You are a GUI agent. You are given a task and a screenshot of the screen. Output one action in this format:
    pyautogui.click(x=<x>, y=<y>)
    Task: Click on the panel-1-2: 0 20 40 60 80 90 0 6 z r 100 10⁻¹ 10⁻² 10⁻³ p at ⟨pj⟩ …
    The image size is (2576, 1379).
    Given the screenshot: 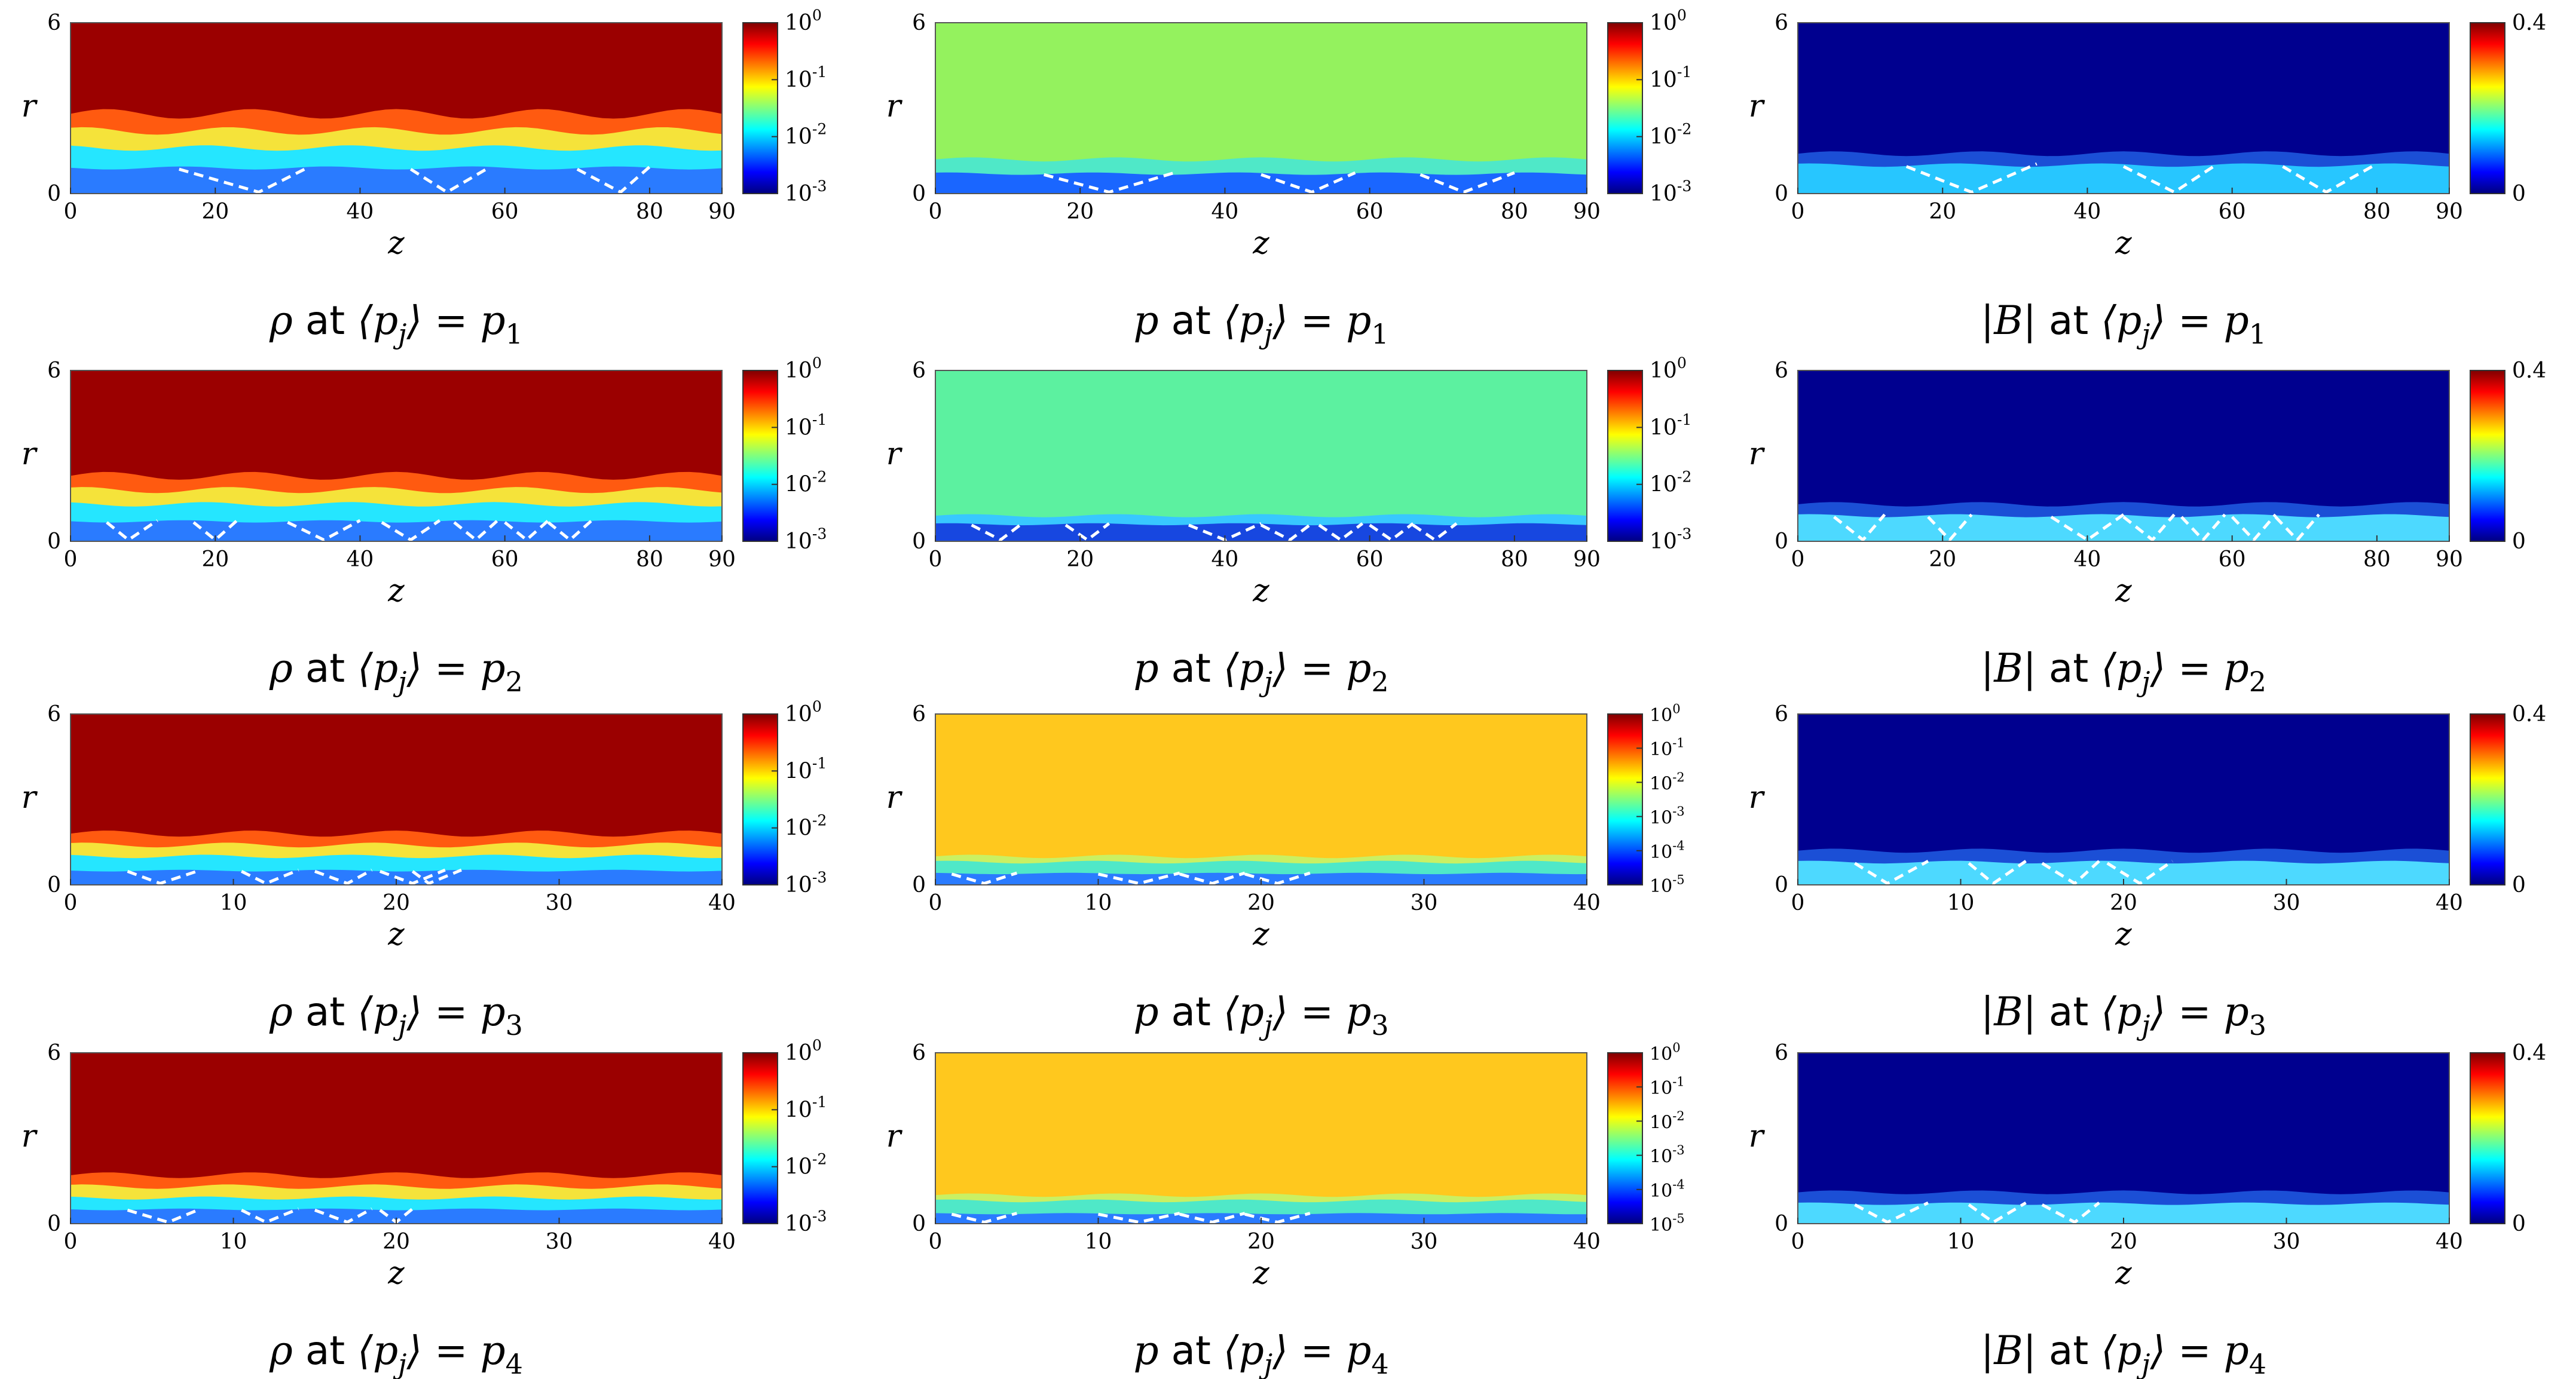 What is the action you would take?
    pyautogui.click(x=1289, y=178)
    